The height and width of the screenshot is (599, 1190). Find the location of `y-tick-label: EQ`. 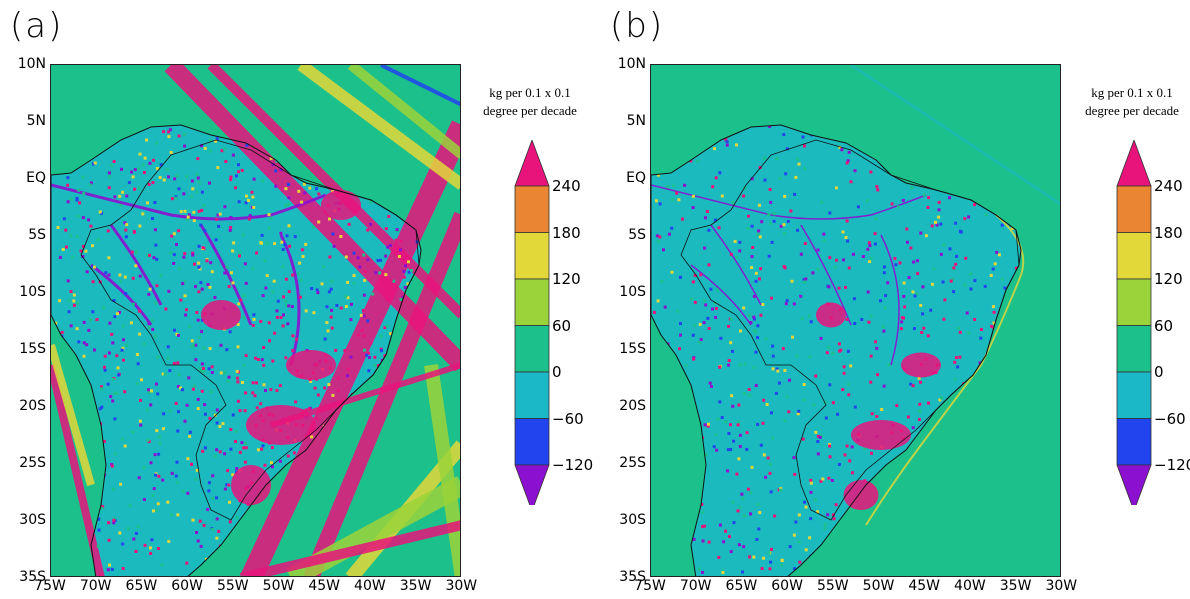

y-tick-label: EQ is located at coordinates (636, 178).